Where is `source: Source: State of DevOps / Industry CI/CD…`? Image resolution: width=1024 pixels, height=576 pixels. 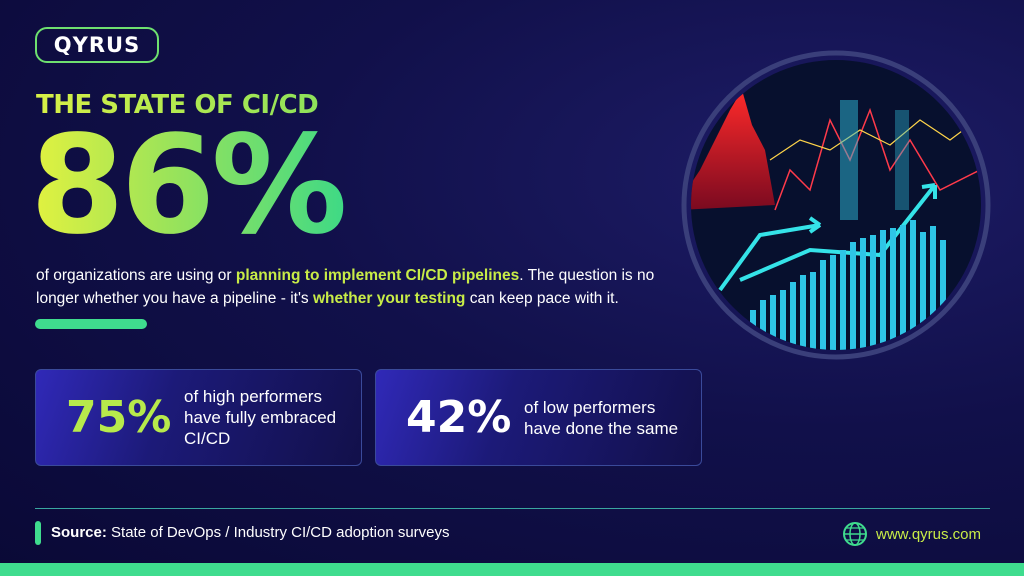 source: Source: State of DevOps / Industry CI/CD… is located at coordinates (250, 532).